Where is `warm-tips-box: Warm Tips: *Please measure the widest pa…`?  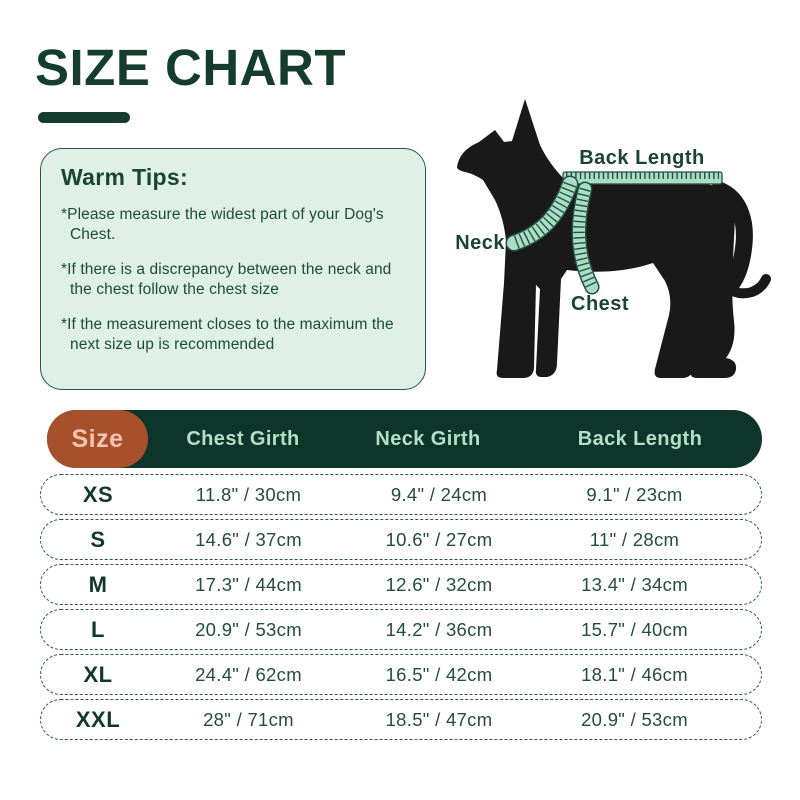
warm-tips-box: Warm Tips: *Please measure the widest pa… is located at coordinates (233, 269).